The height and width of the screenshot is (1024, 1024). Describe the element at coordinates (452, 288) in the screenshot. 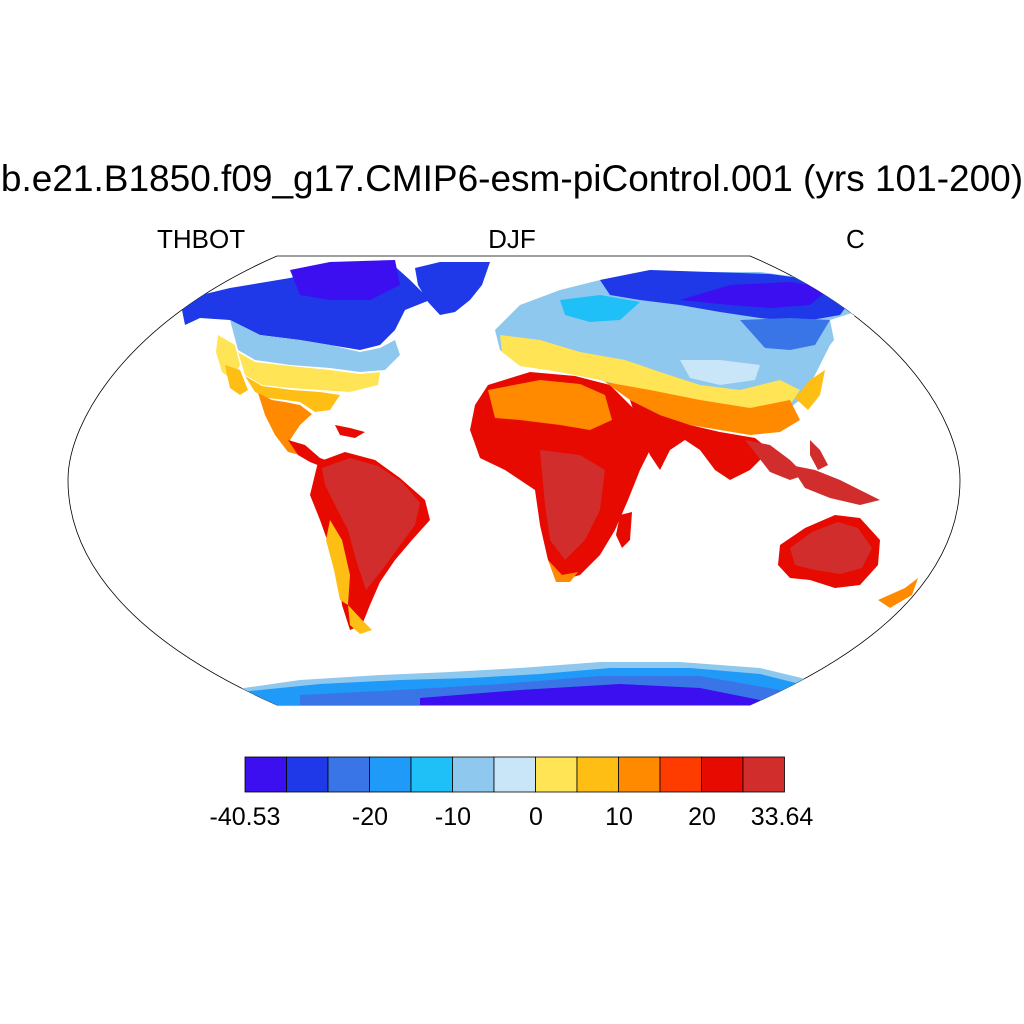

I see `greenland` at that location.